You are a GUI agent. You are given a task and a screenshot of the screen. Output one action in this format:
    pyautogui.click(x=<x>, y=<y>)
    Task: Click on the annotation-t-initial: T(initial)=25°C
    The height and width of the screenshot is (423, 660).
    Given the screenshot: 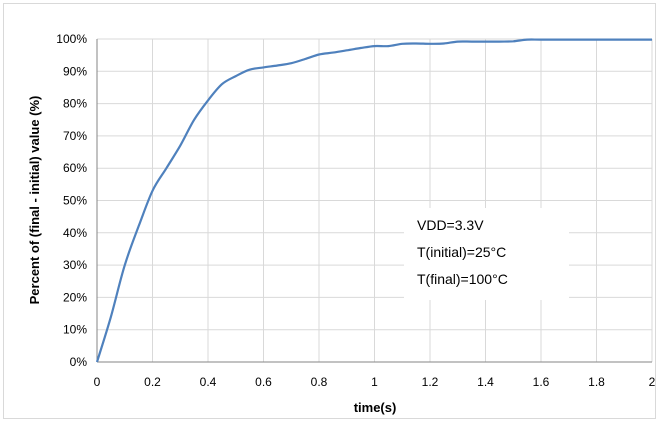 What is the action you would take?
    pyautogui.click(x=461, y=252)
    